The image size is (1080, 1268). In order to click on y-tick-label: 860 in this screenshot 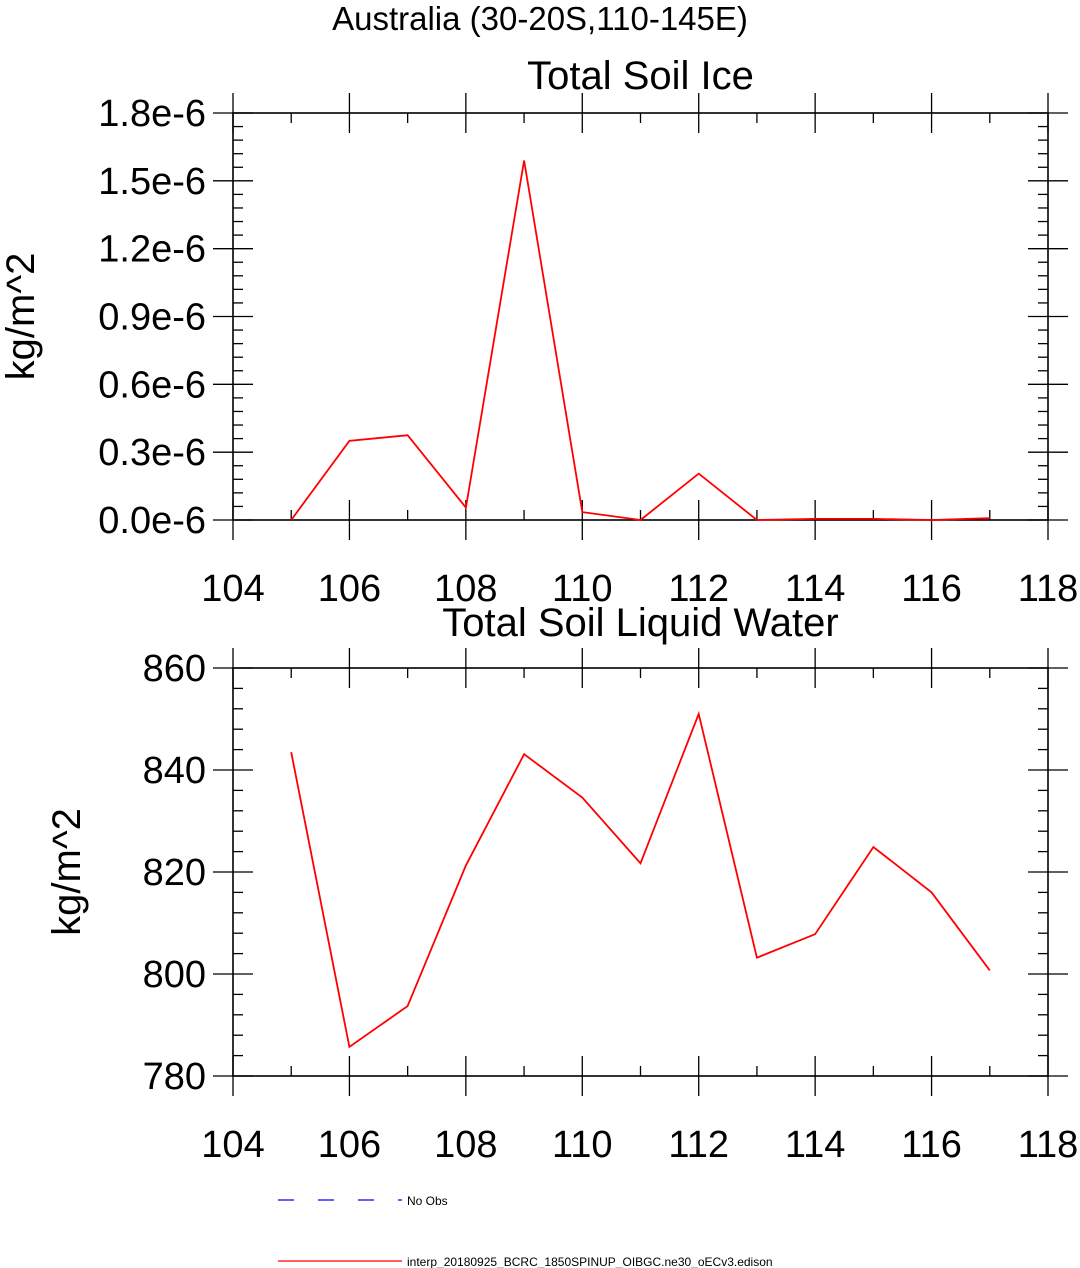, I will do `click(174, 669)`.